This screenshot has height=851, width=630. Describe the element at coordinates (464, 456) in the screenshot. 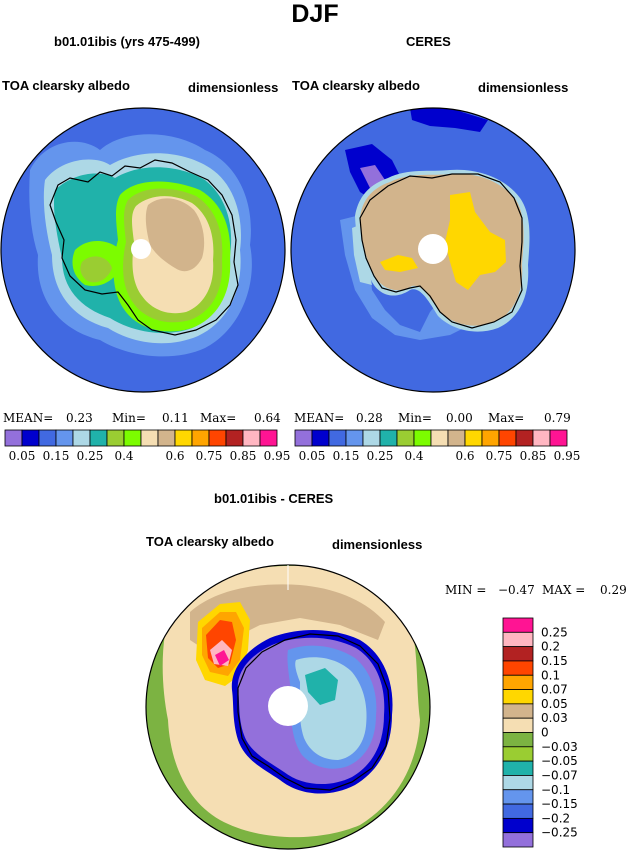

I see `panel2-colorbar-tick-label: 0.6` at that location.